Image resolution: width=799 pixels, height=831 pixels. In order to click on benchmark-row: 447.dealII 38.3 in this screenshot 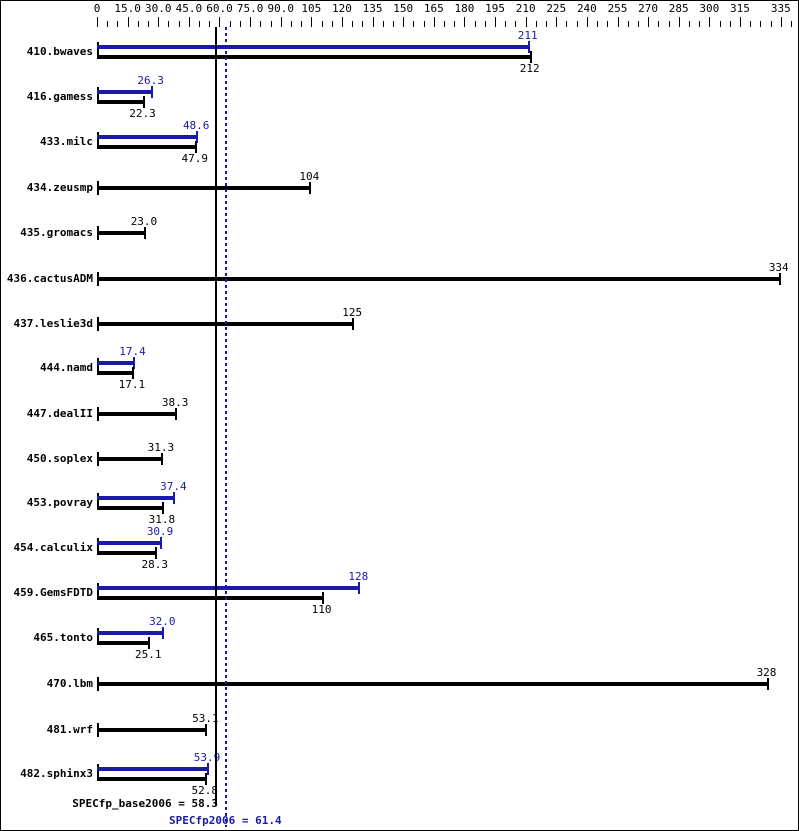, I will do `click(399, 416)`.